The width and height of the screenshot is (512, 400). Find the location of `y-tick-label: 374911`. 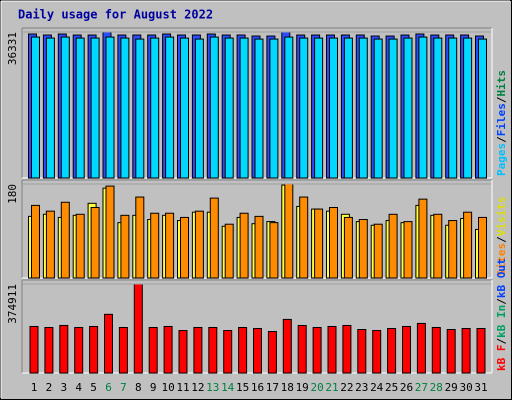

y-tick-label: 374911 is located at coordinates (12, 304).